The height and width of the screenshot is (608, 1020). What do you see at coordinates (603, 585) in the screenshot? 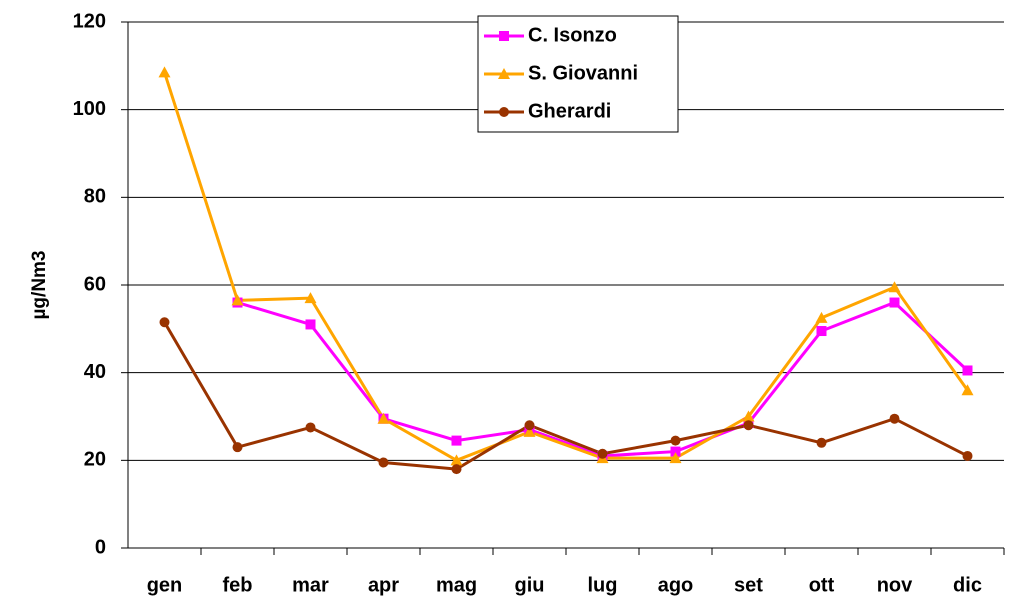
I see `x-tick-label: lug` at bounding box center [603, 585].